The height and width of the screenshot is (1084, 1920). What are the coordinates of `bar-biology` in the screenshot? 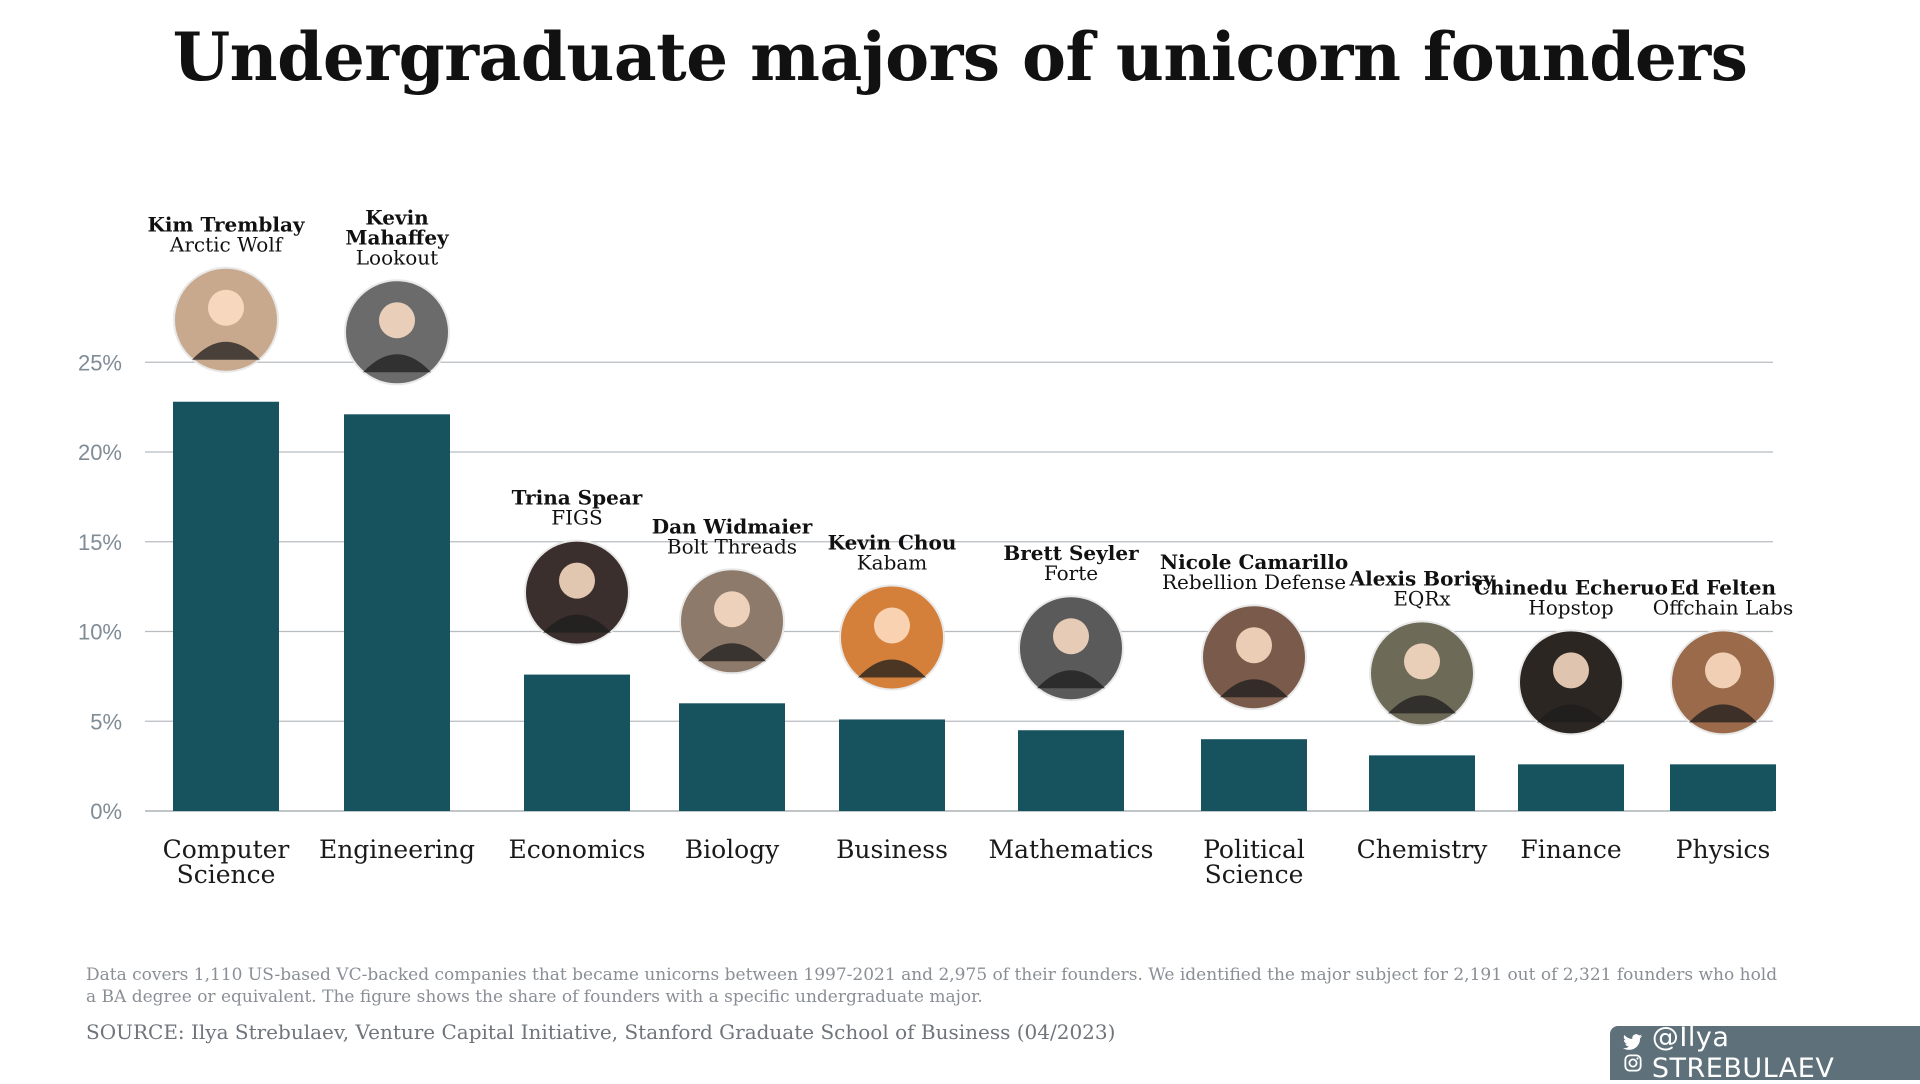 It's located at (732, 757).